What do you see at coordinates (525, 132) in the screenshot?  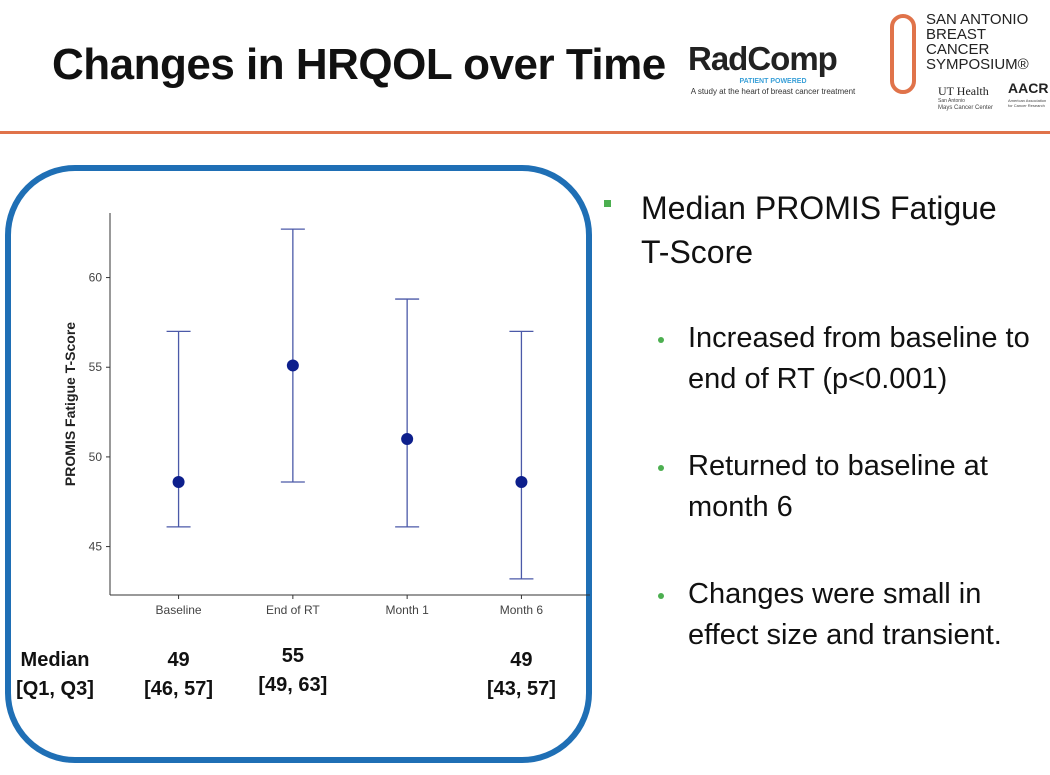 I see `divider` at bounding box center [525, 132].